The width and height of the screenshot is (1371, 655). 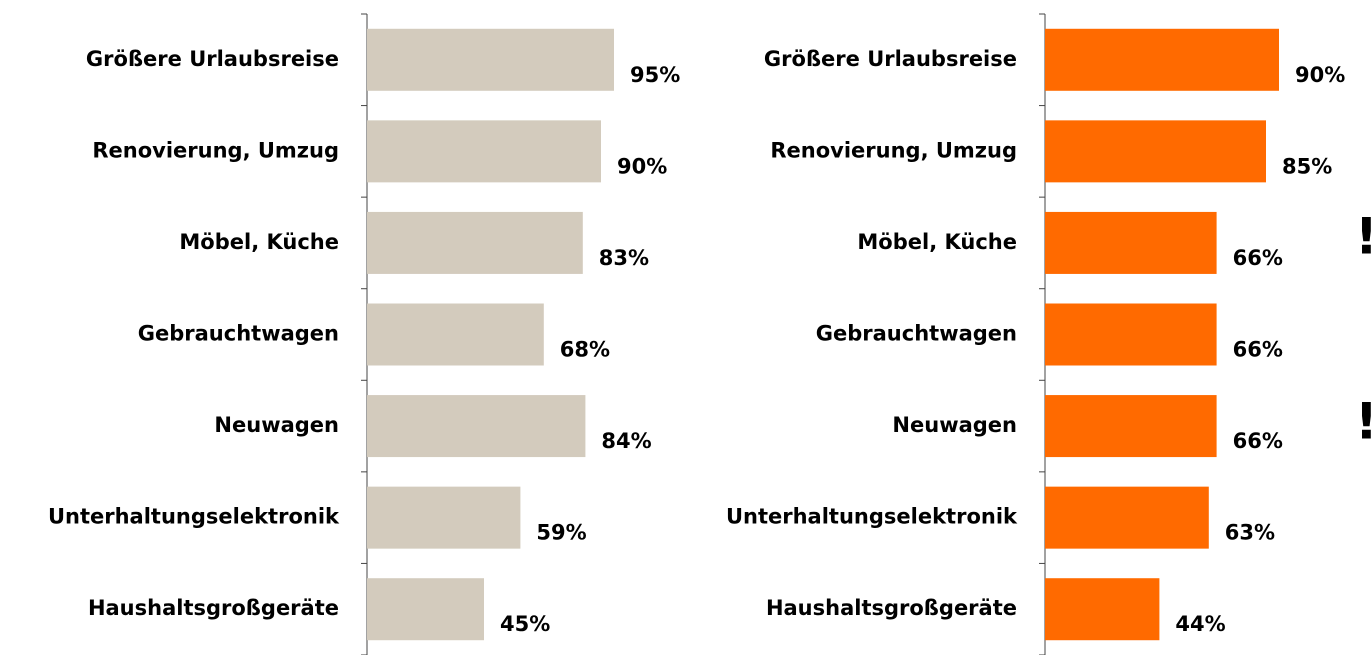 I want to click on value-label: 45%, so click(x=525, y=624).